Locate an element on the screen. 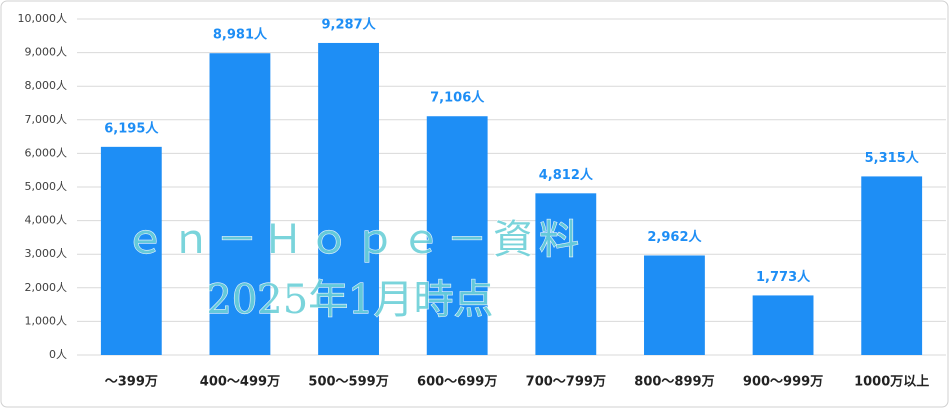 The width and height of the screenshot is (950, 409). x-tick-label: 500～599万 is located at coordinates (348, 382).